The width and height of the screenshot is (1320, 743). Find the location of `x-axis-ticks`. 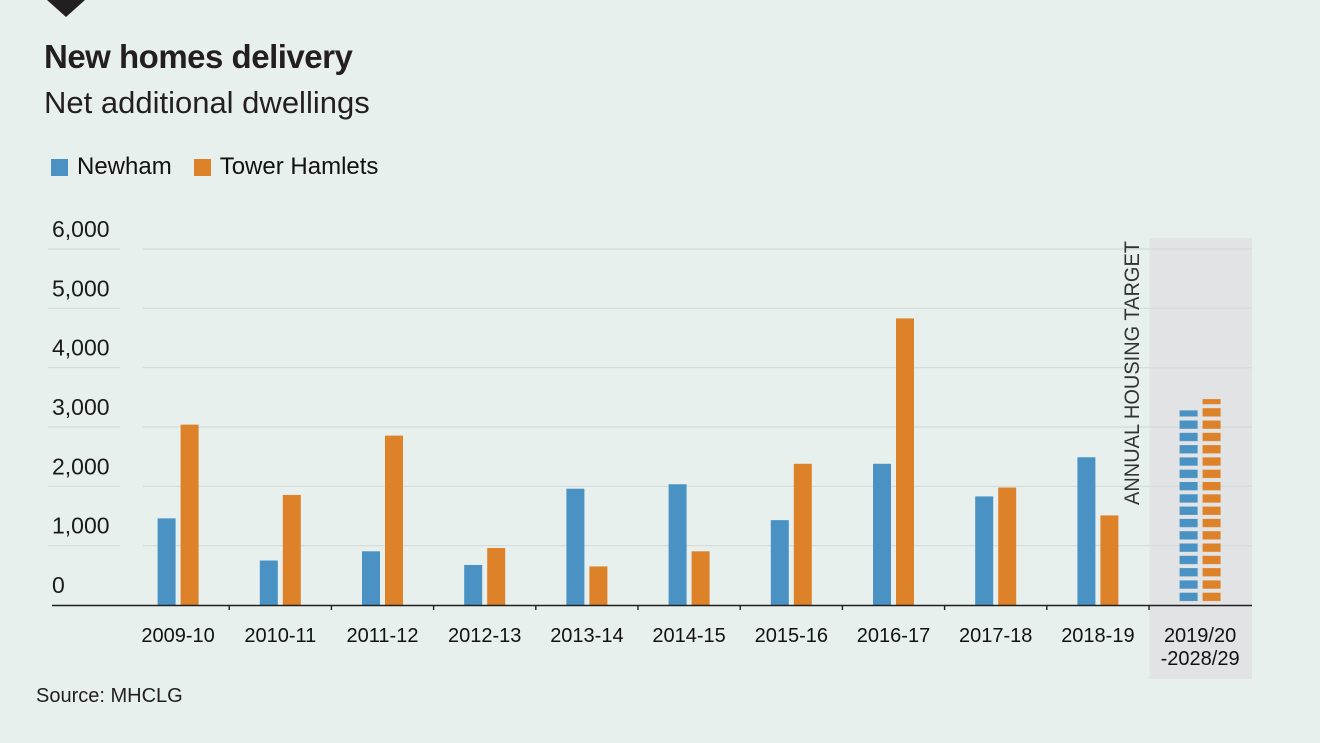

x-axis-ticks is located at coordinates (689, 607).